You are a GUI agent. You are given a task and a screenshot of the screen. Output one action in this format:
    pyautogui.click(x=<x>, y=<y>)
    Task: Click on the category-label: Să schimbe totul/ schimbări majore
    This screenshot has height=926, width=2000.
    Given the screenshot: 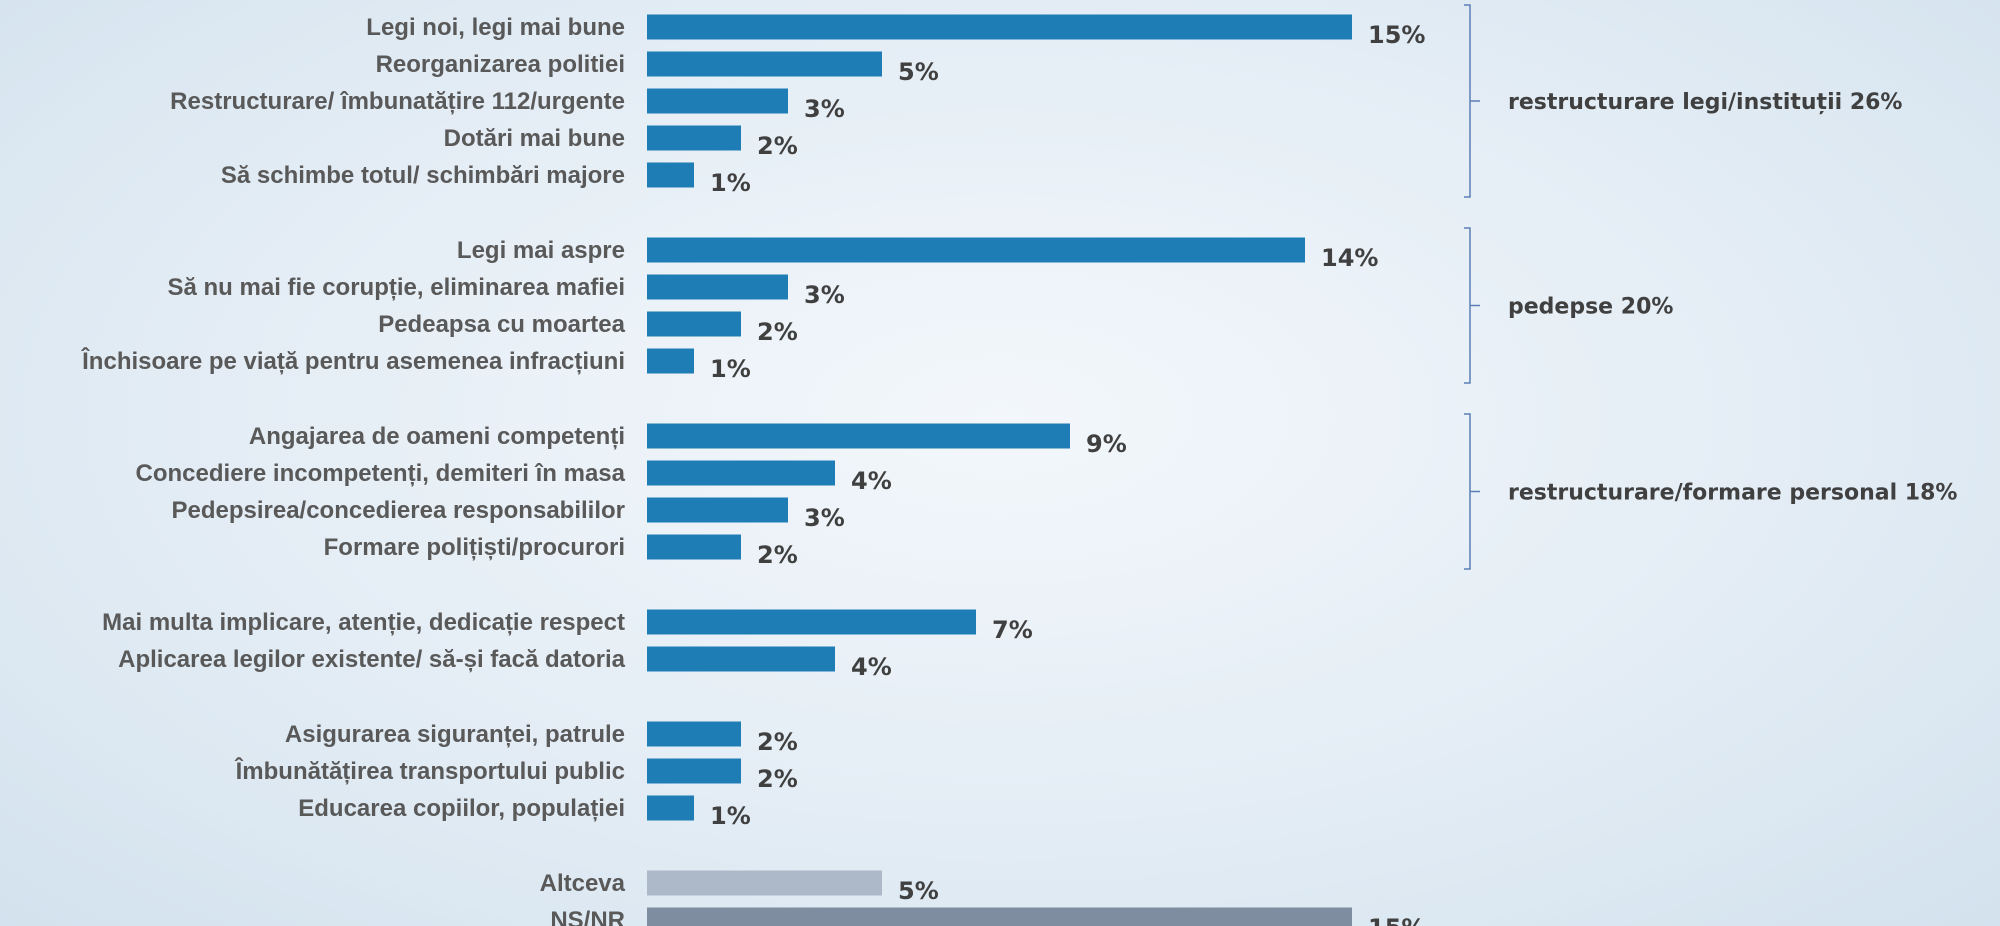 What is the action you would take?
    pyautogui.click(x=423, y=175)
    